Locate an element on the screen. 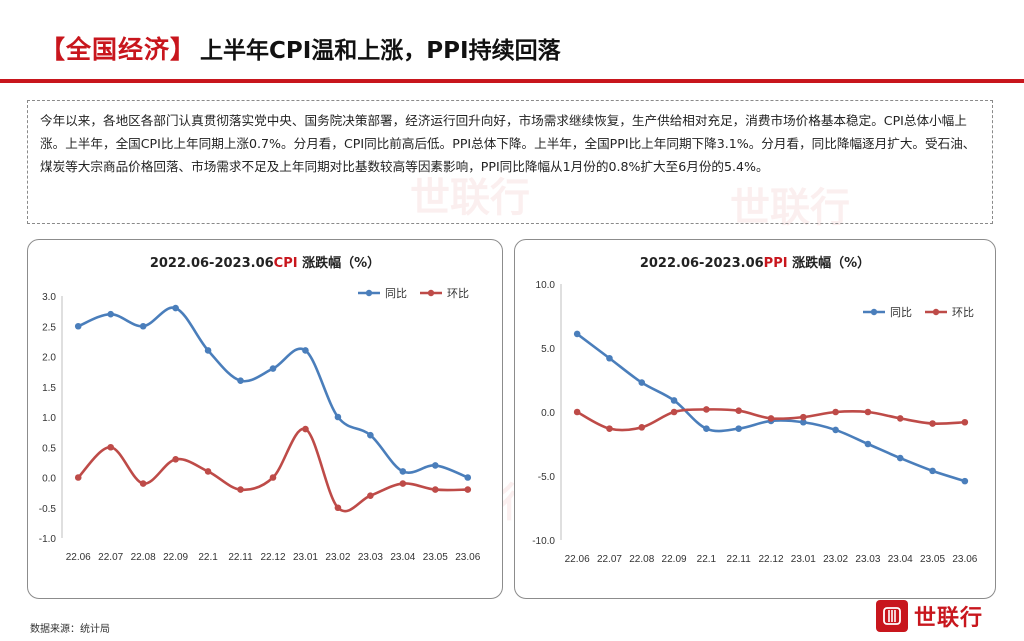 The height and width of the screenshot is (641, 1024). cpi-chart-title: 2022.06-2023.06CPI 涨跌幅（%） is located at coordinates (265, 261).